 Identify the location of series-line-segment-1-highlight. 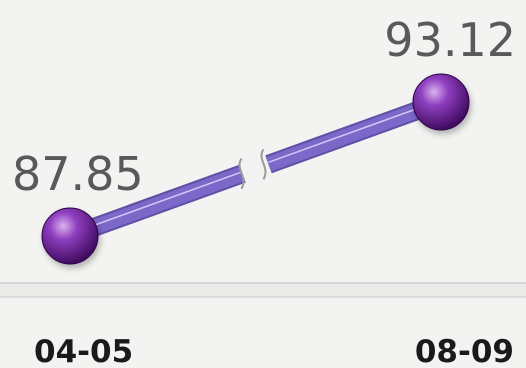
(156, 202).